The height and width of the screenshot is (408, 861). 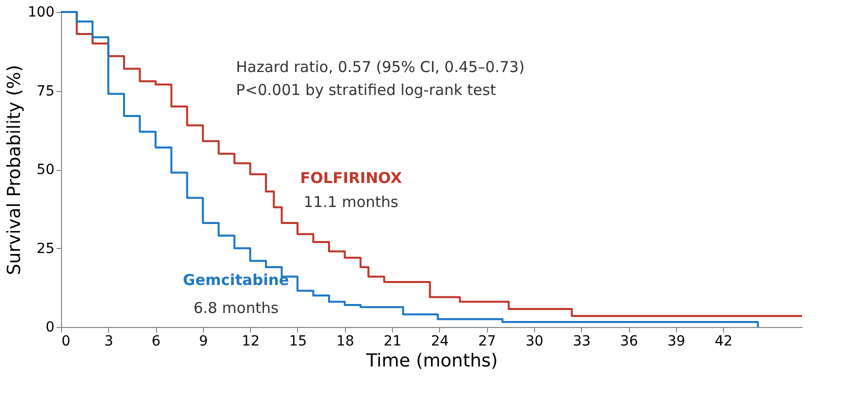 What do you see at coordinates (203, 342) in the screenshot?
I see `x-tick-label: 9` at bounding box center [203, 342].